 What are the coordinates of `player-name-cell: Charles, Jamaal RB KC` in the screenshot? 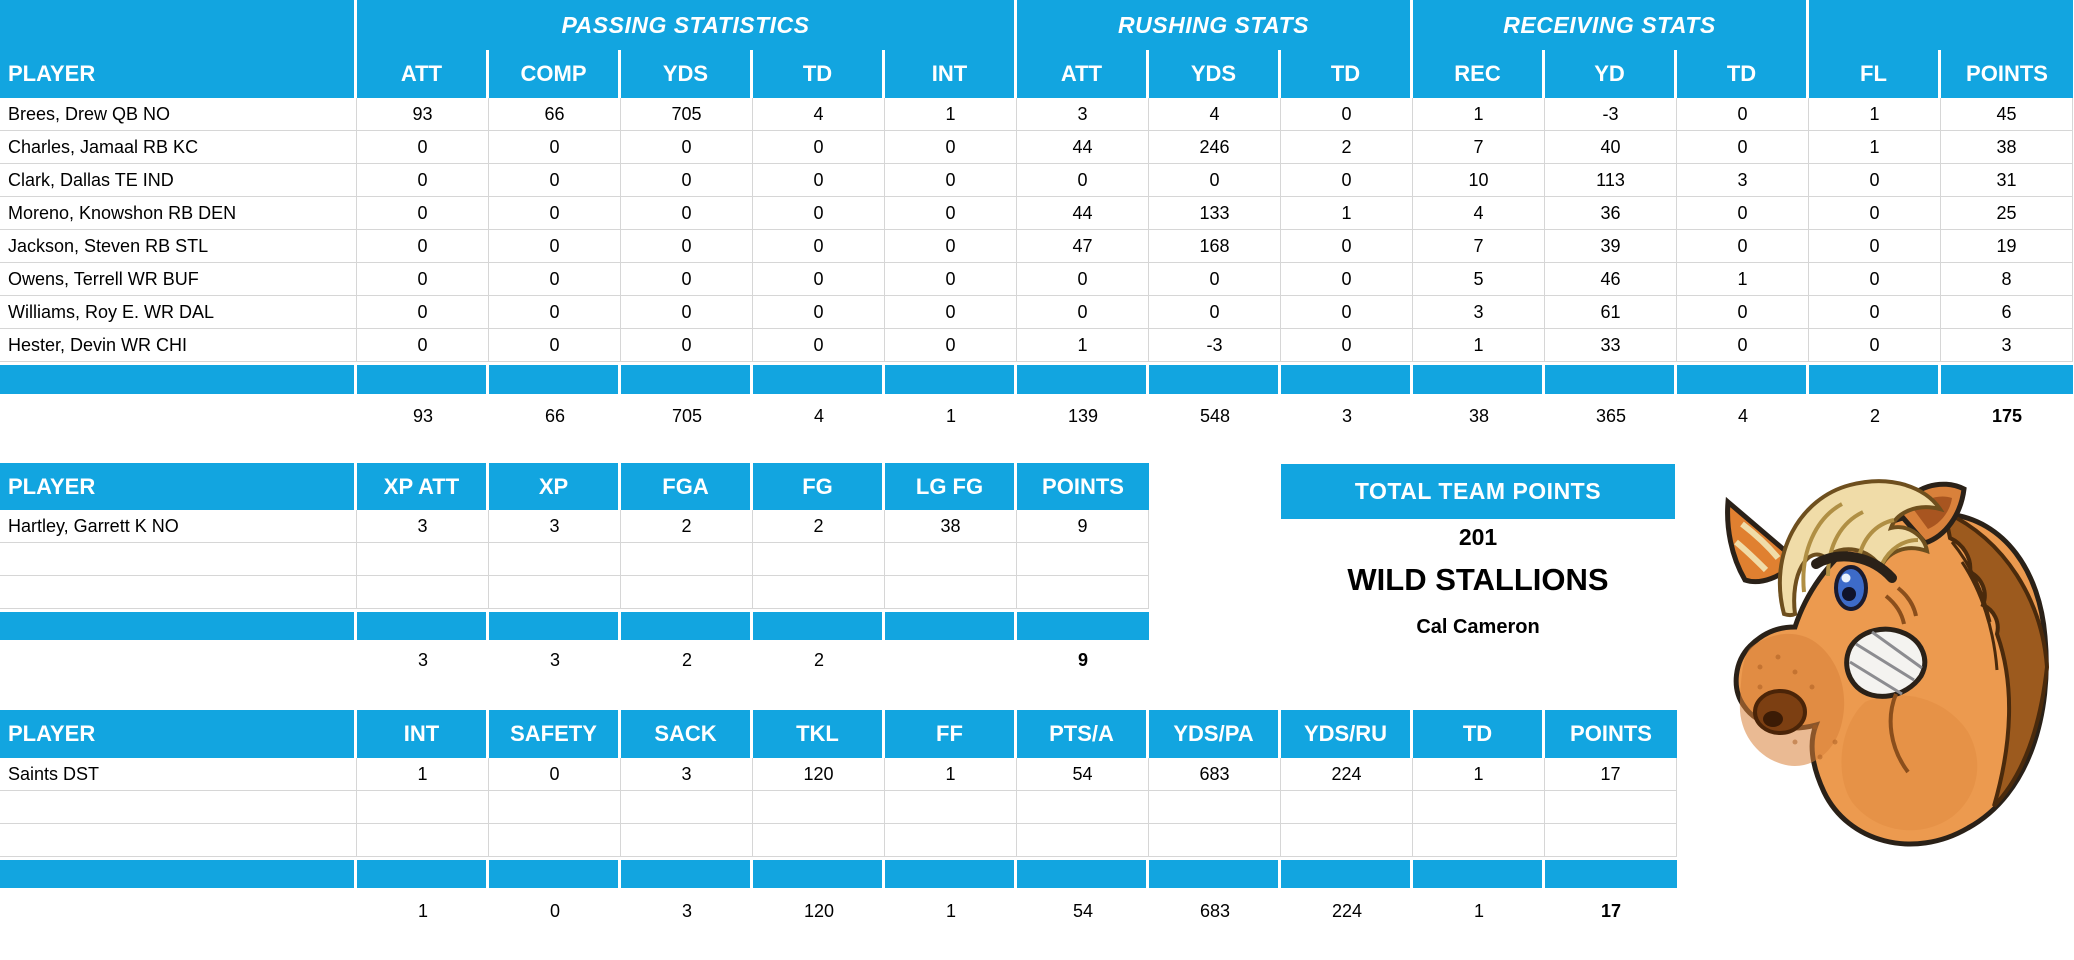 It's located at (178, 147).